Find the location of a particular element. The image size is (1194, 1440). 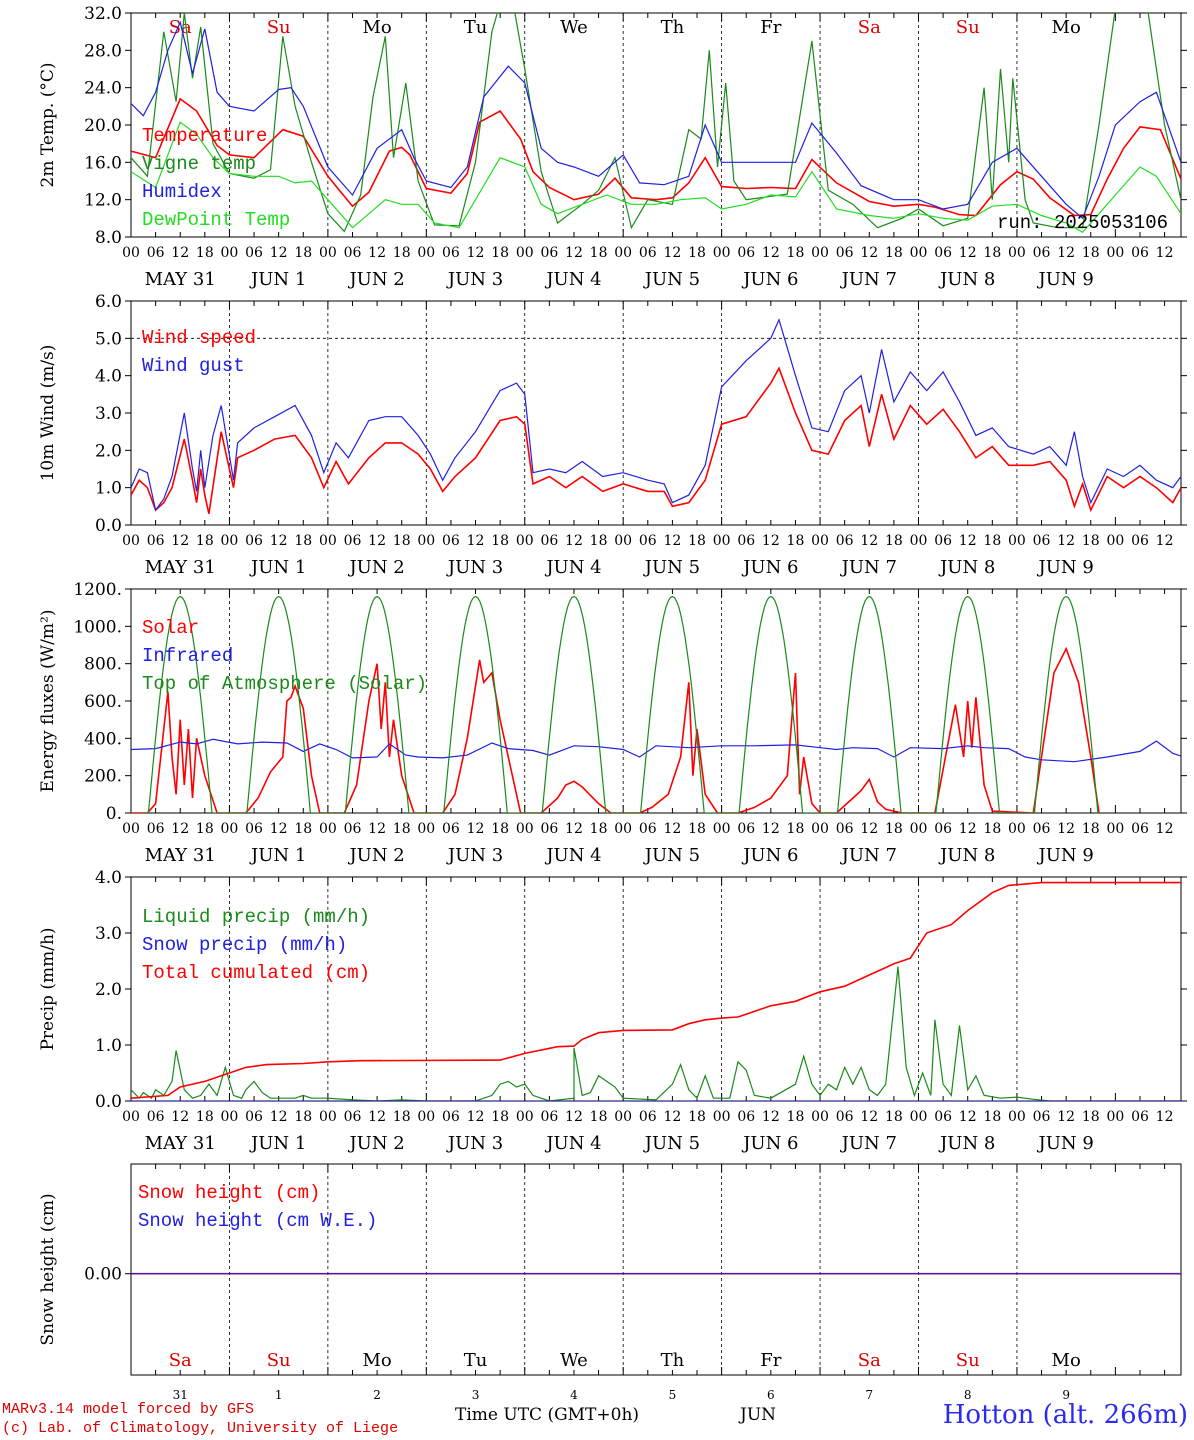

x-day-number-label: 3 is located at coordinates (476, 1395).